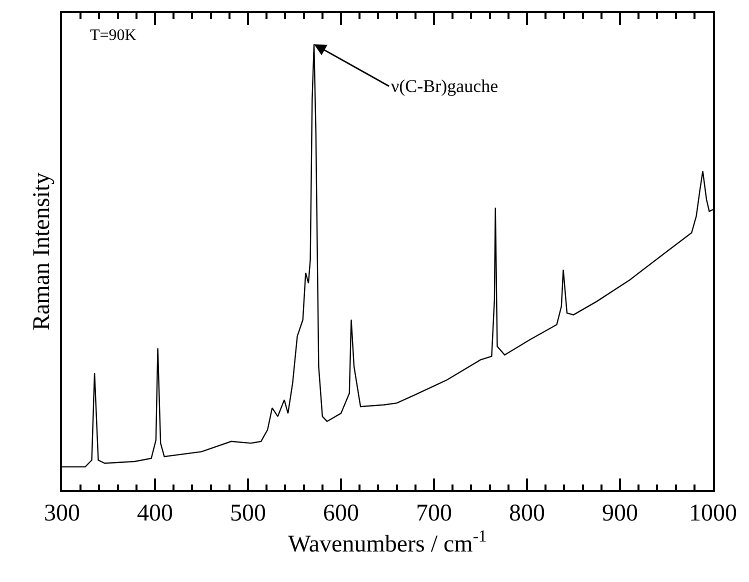  I want to click on y-axis-title: Raman Intensity, so click(41, 251).